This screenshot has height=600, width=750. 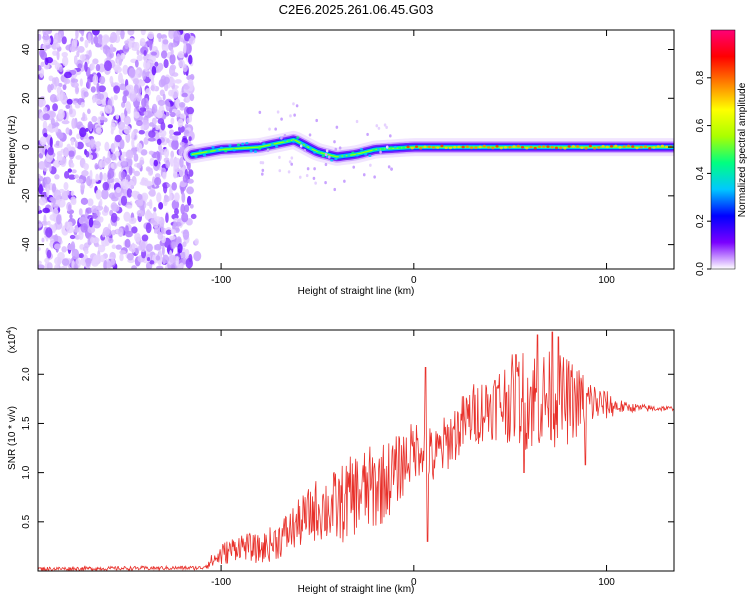 What do you see at coordinates (120, 149) in the screenshot?
I see `spectrogram-noise` at bounding box center [120, 149].